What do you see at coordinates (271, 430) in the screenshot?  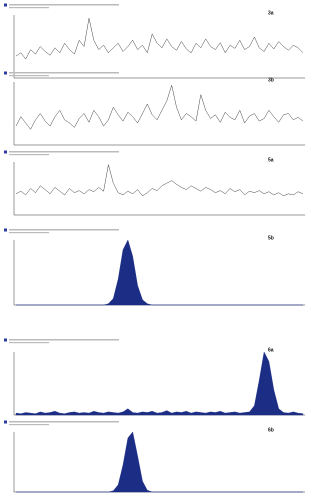 I see `panel-label: 6b` at bounding box center [271, 430].